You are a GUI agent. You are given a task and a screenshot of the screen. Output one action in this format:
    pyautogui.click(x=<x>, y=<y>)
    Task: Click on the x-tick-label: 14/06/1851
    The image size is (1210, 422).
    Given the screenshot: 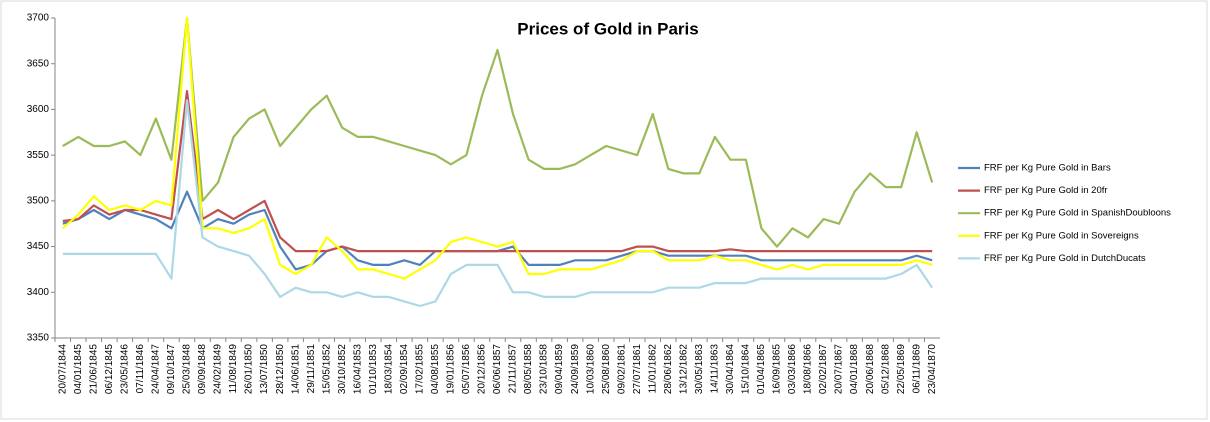 What is the action you would take?
    pyautogui.click(x=295, y=369)
    